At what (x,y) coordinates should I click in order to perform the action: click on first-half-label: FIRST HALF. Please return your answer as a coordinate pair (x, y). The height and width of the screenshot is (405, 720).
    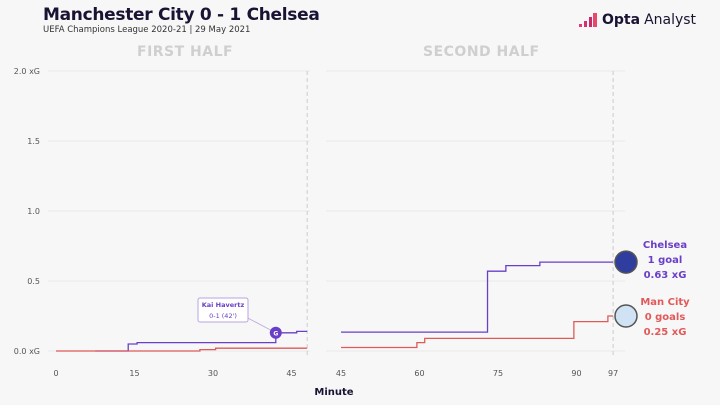
    Looking at the image, I should click on (185, 52).